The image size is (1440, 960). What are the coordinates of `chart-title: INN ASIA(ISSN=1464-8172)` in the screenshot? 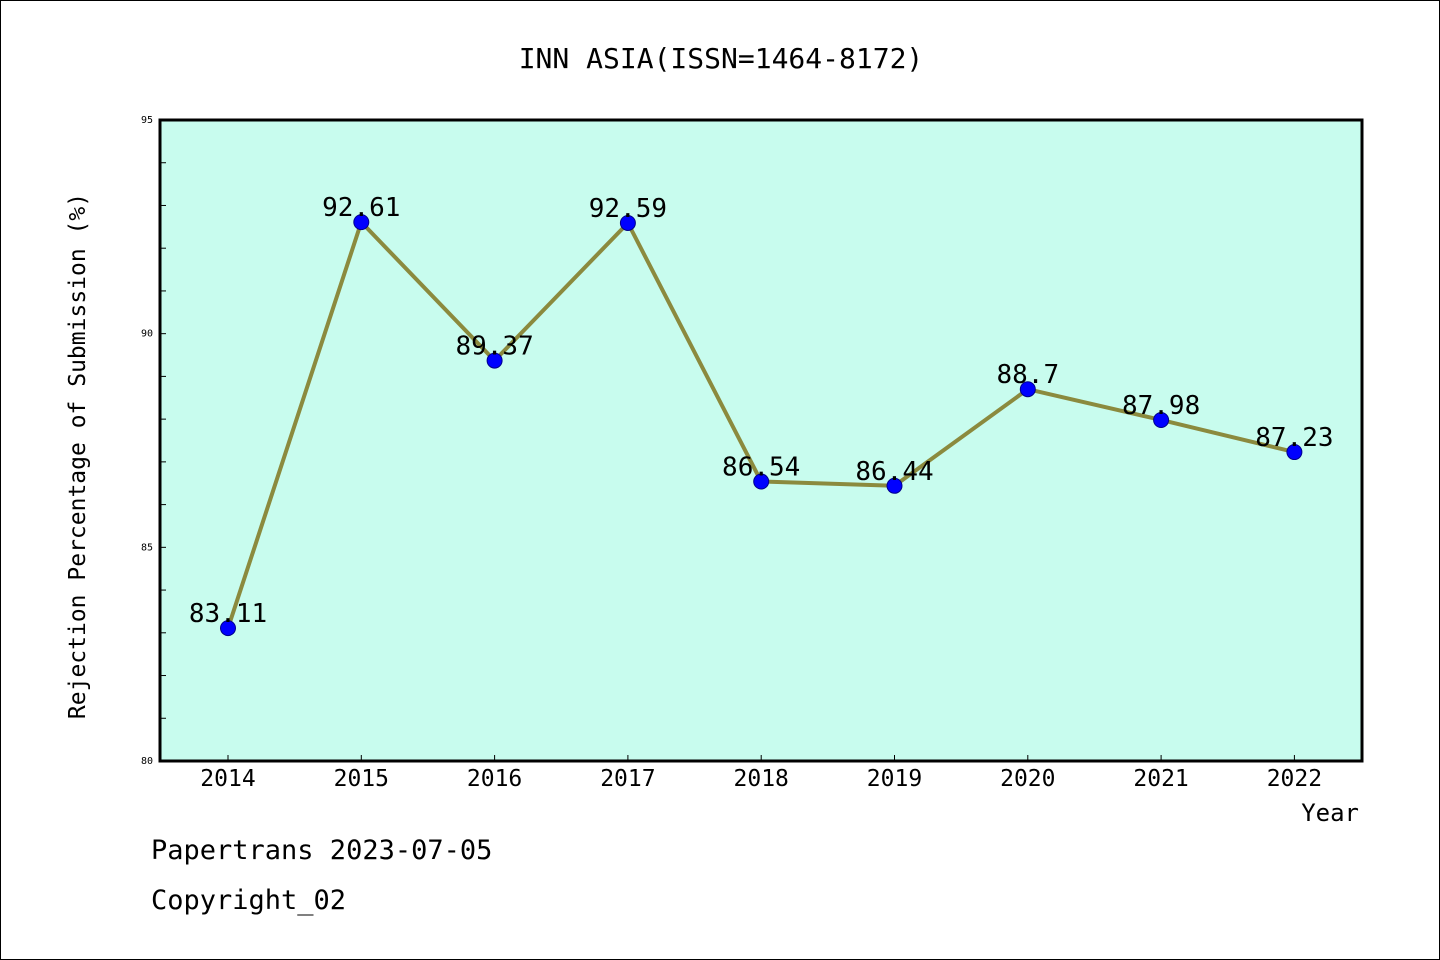 It's located at (721, 58).